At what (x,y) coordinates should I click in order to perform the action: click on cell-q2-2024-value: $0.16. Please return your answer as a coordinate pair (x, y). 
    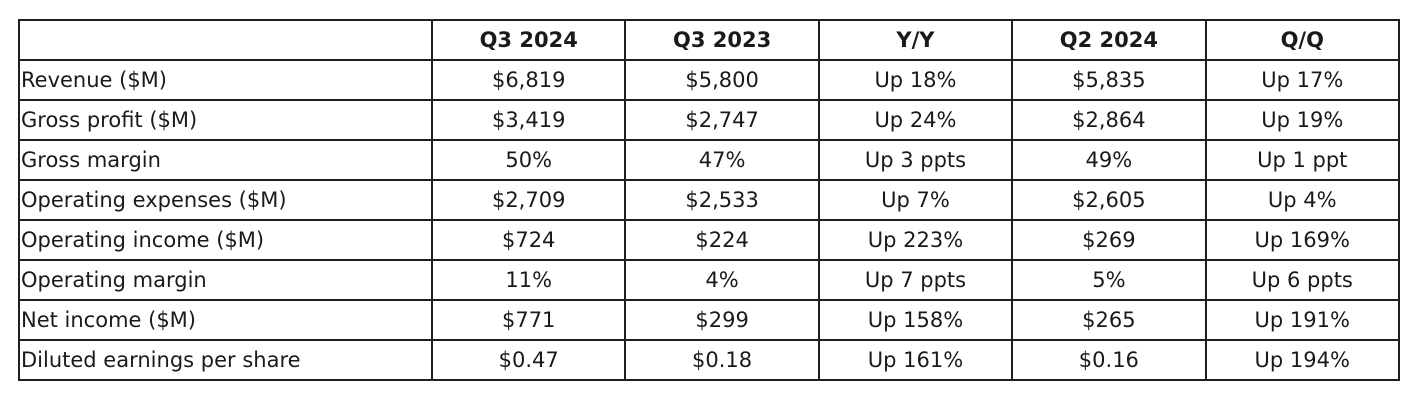
    Looking at the image, I should click on (1109, 360).